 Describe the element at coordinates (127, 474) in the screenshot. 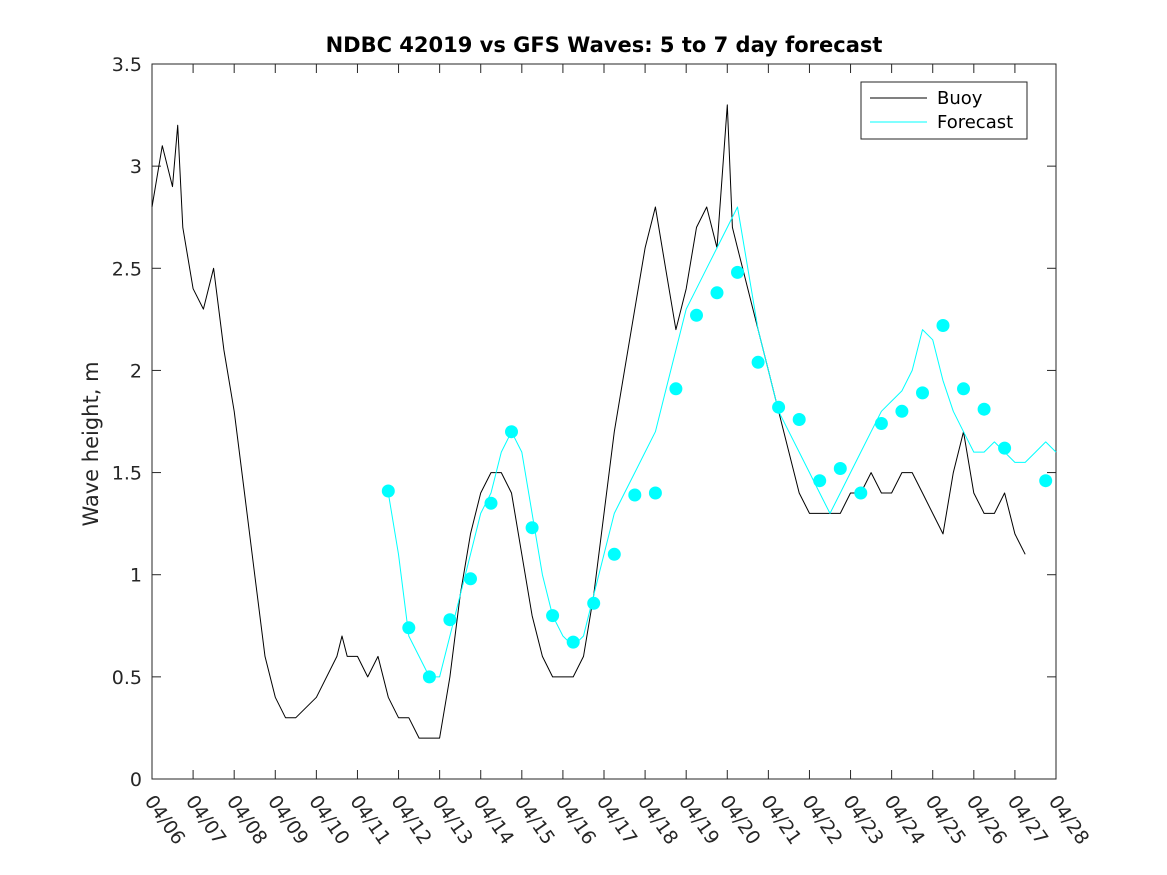

I see `y-tick-label: 1.5` at that location.